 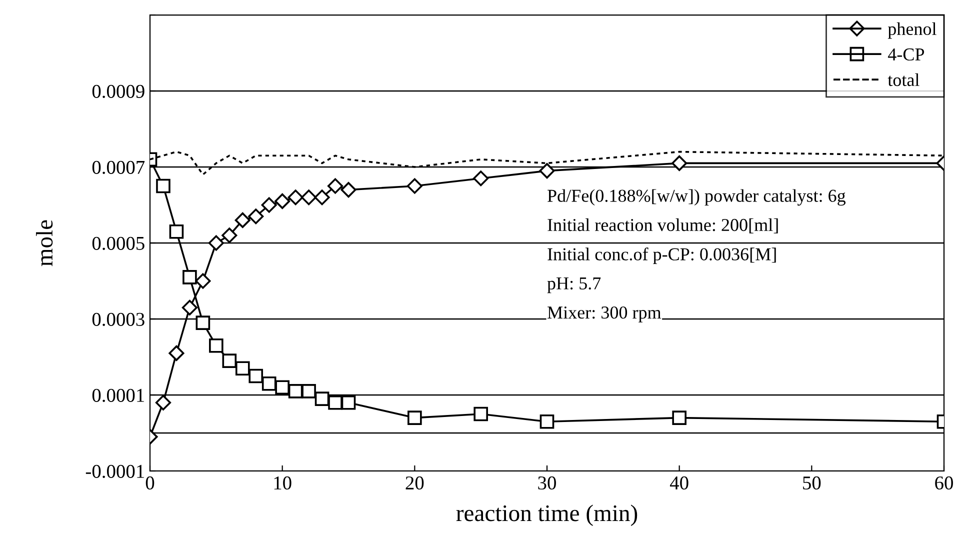 What do you see at coordinates (547, 483) in the screenshot?
I see `x-tick-label: 30` at bounding box center [547, 483].